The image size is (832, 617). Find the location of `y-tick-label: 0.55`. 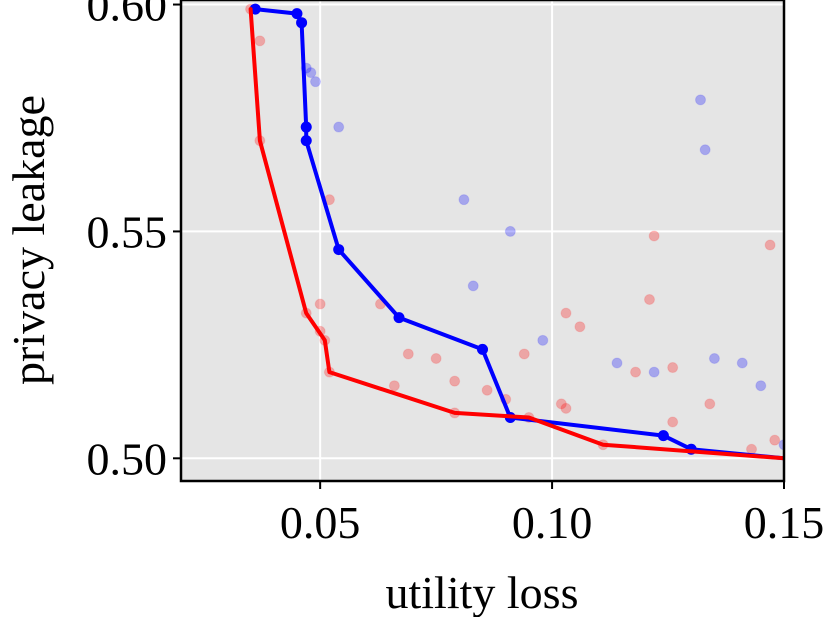

y-tick-label: 0.55 is located at coordinates (127, 231).